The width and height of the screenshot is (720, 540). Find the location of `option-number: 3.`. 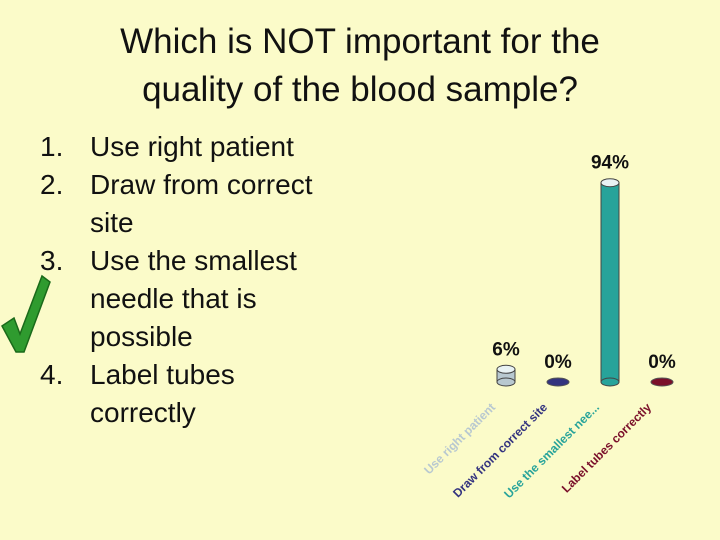

option-number: 3. is located at coordinates (52, 260).